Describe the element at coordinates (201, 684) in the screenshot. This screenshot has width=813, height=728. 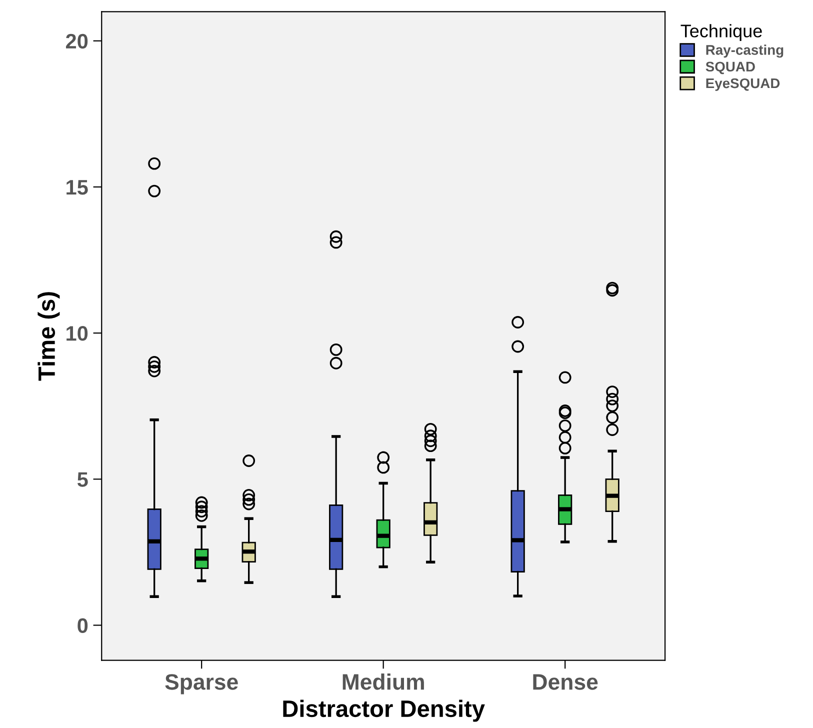
I see `x-tick-label: Sparse` at that location.